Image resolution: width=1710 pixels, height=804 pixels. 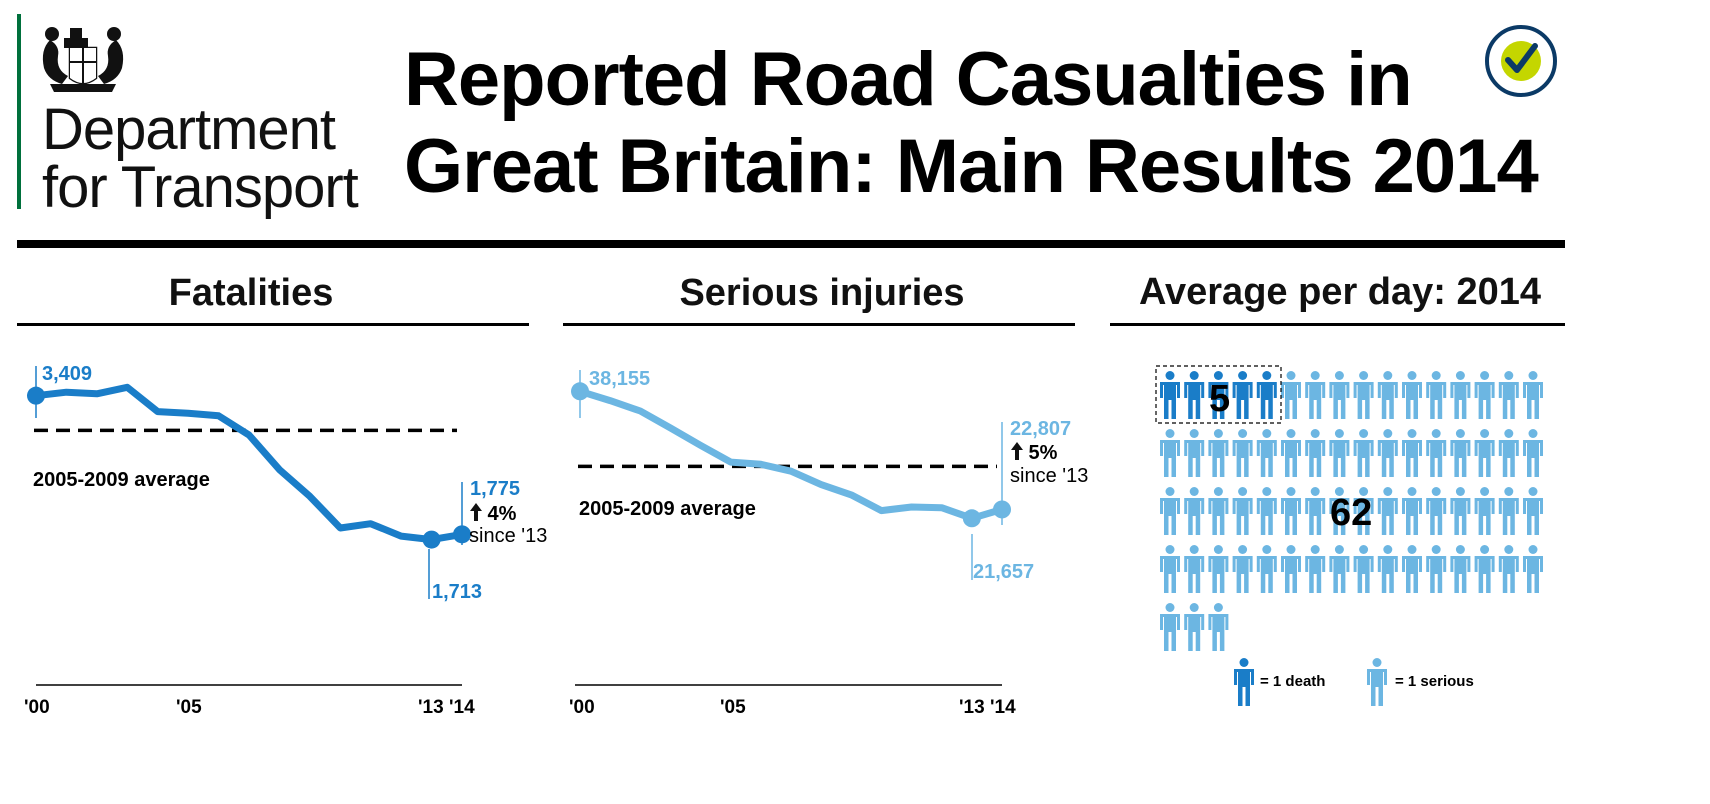 What do you see at coordinates (431, 539) in the screenshot?
I see `fatal-point-2013` at bounding box center [431, 539].